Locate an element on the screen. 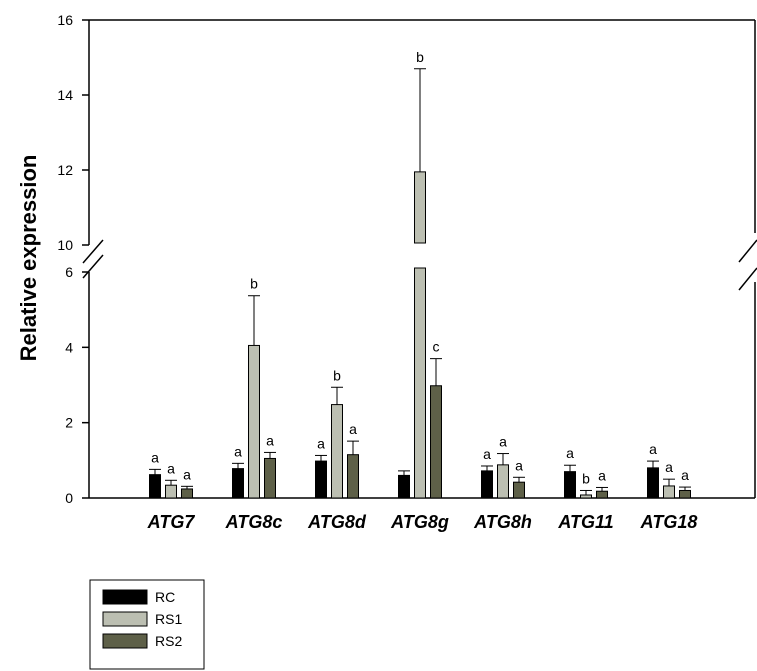  y-tick-label: 14 is located at coordinates (65, 95).